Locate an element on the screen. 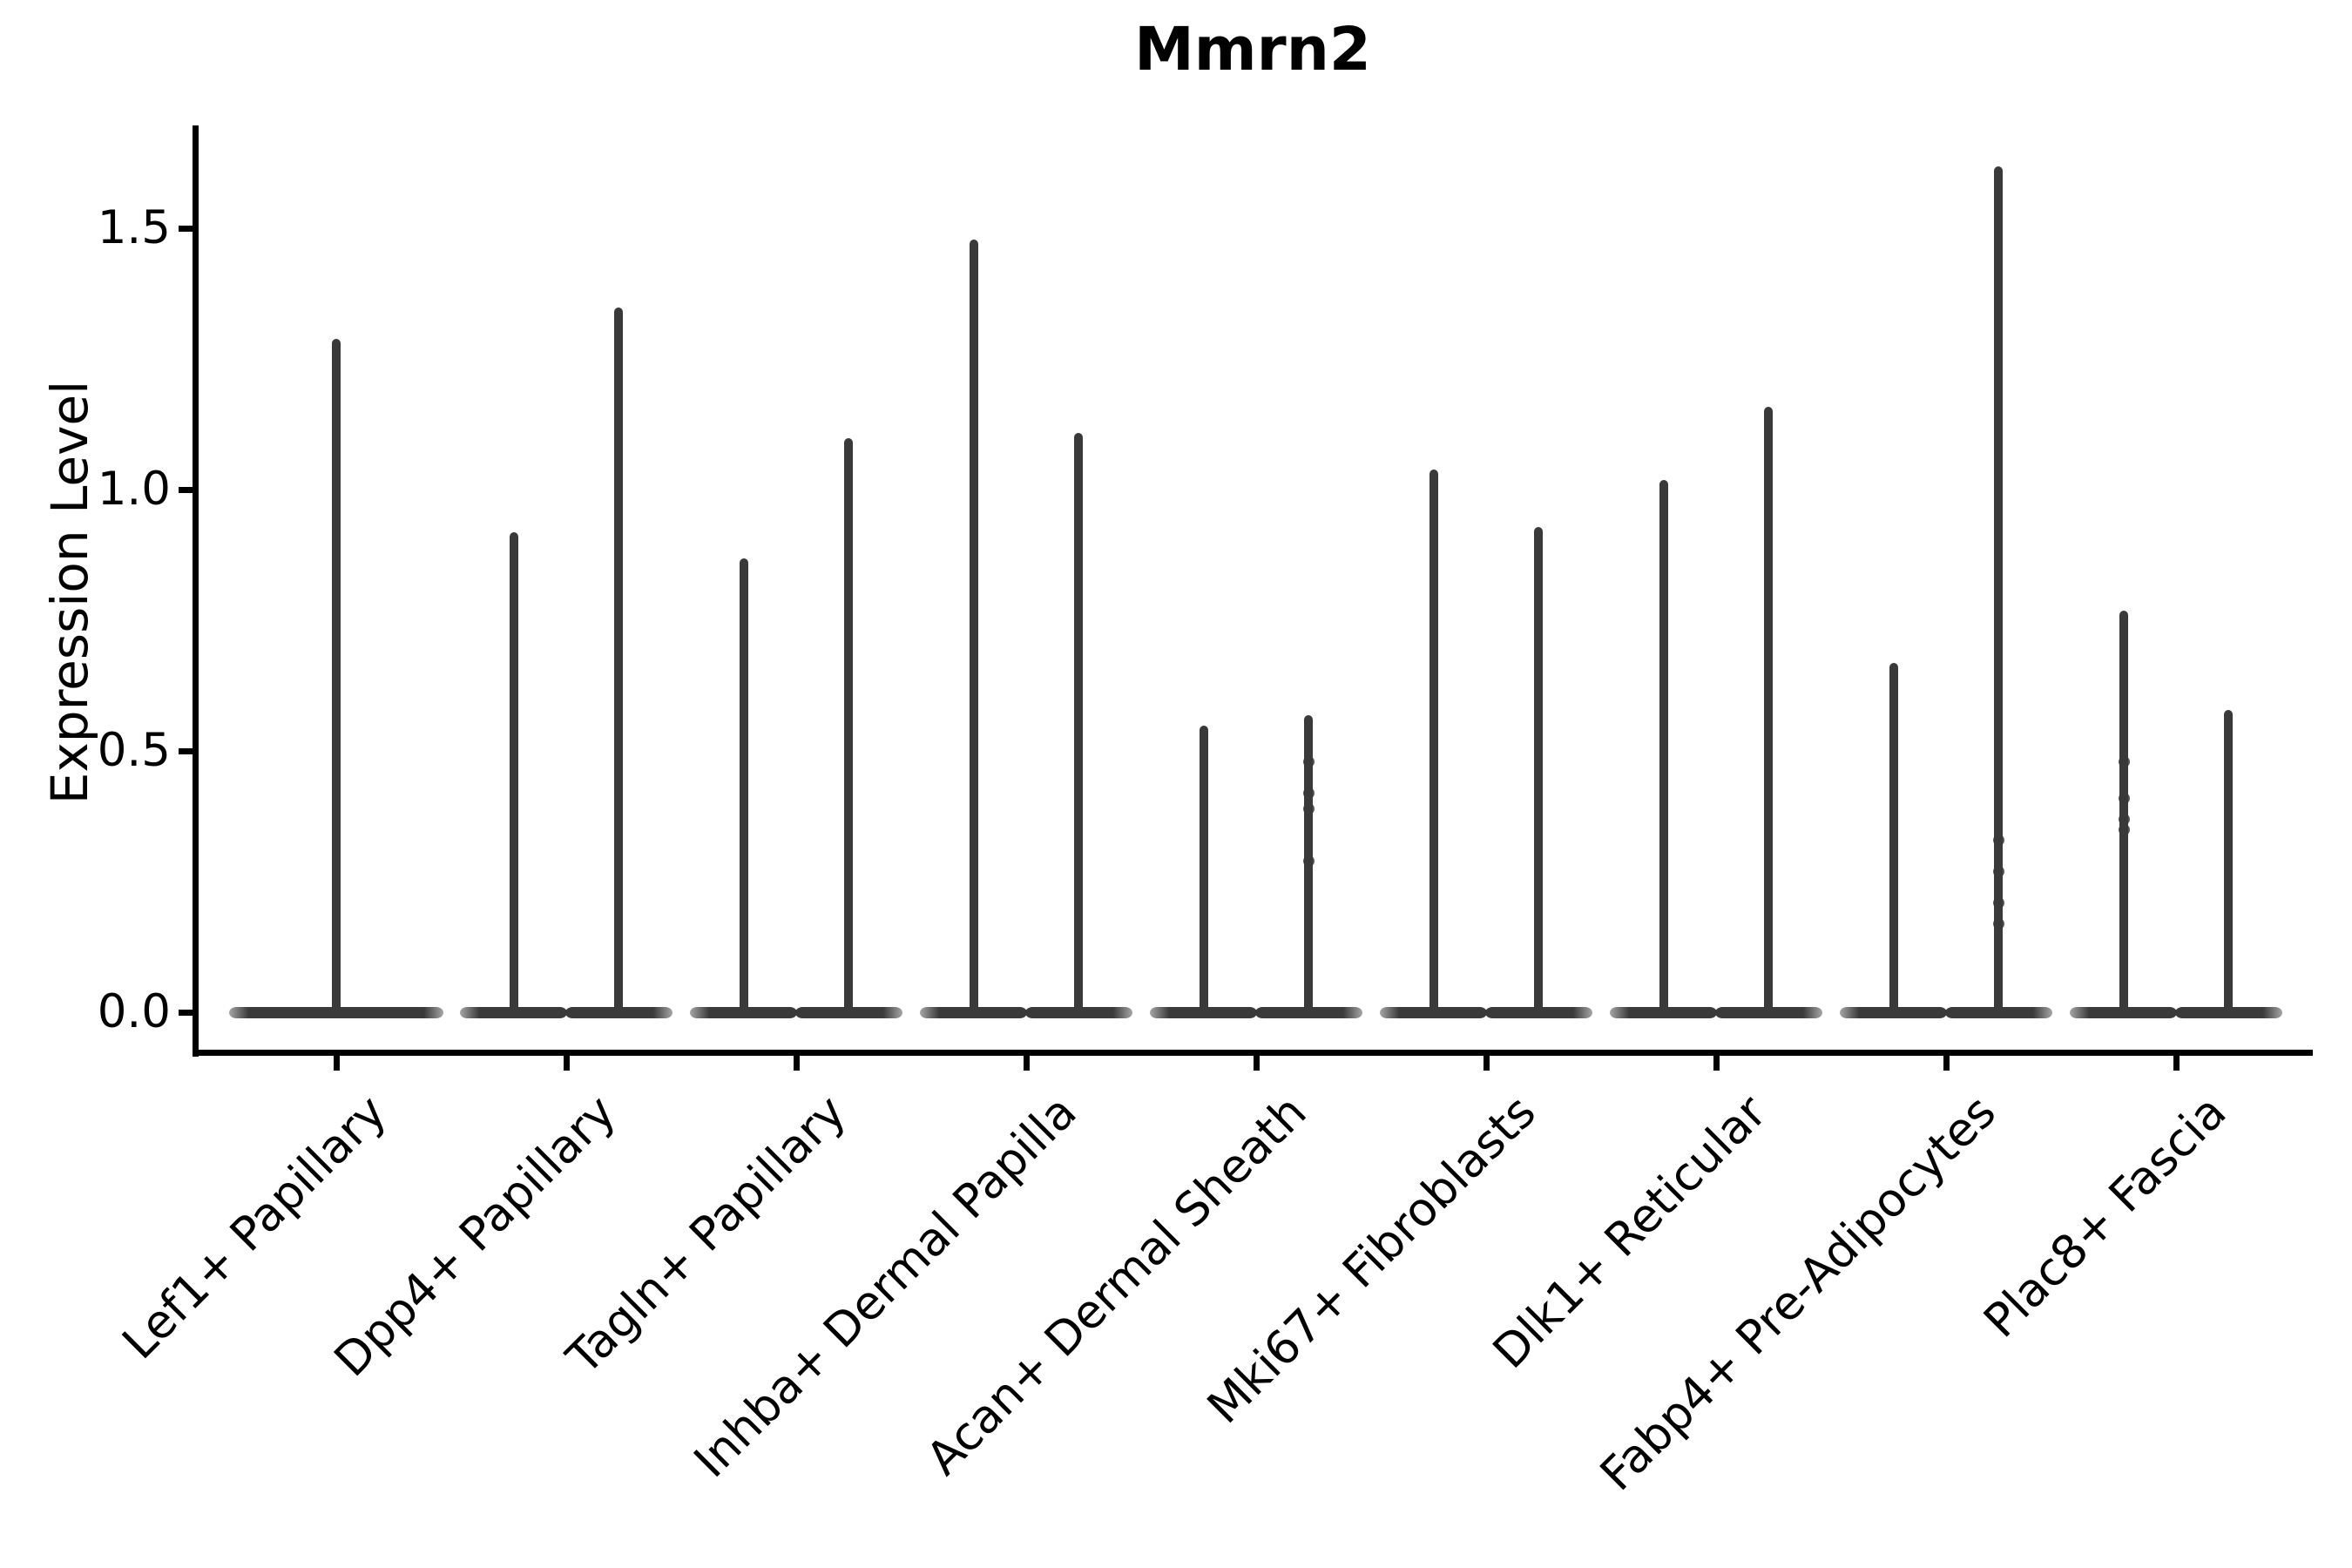 The width and height of the screenshot is (2352, 1568). y-axis-spine is located at coordinates (196, 591).